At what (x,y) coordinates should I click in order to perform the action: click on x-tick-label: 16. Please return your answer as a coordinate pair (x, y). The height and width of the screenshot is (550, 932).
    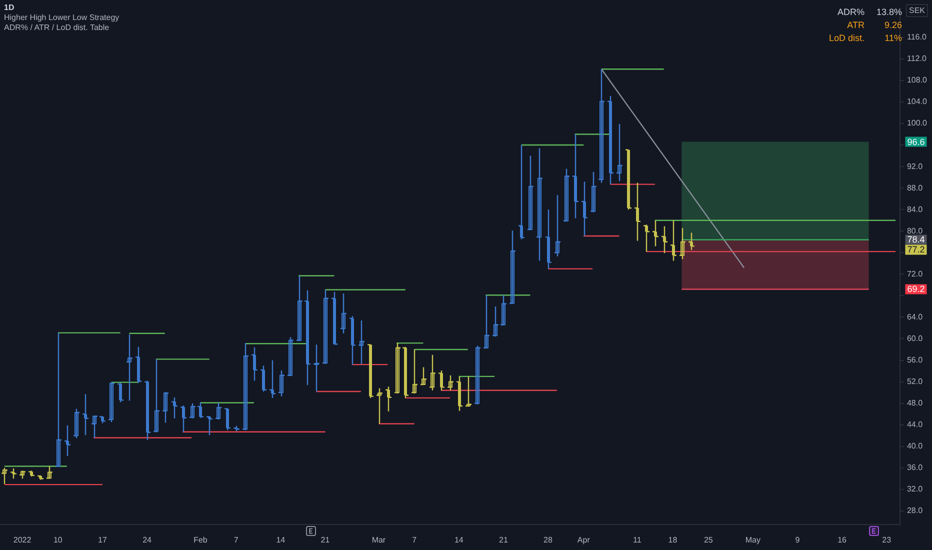
    Looking at the image, I should click on (843, 539).